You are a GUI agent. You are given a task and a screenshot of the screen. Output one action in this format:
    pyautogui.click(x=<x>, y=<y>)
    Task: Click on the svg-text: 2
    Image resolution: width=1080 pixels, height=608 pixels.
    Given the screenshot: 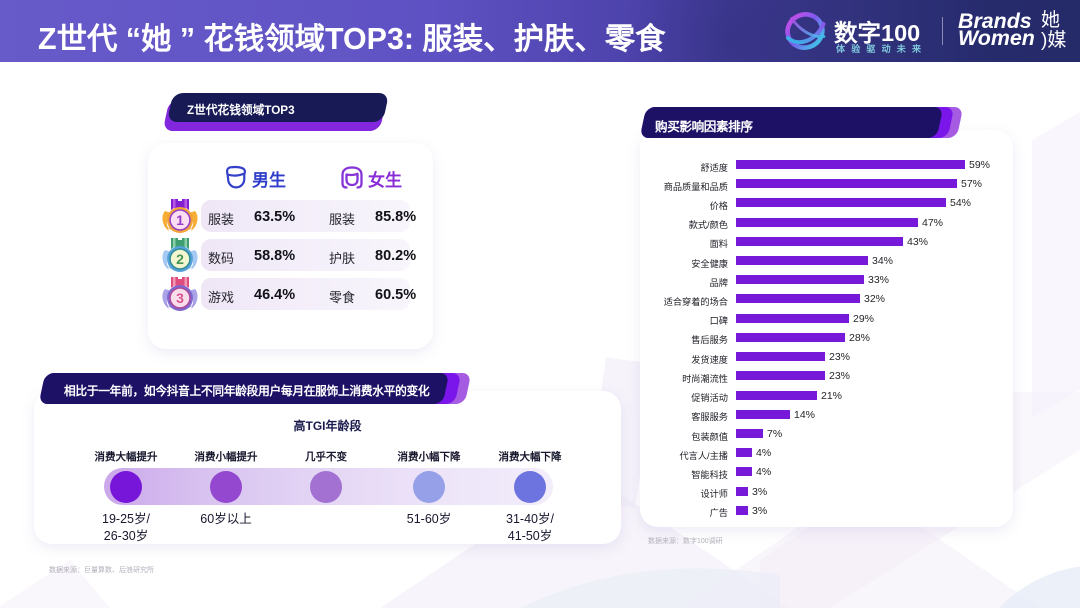 What is the action you would take?
    pyautogui.click(x=180, y=259)
    